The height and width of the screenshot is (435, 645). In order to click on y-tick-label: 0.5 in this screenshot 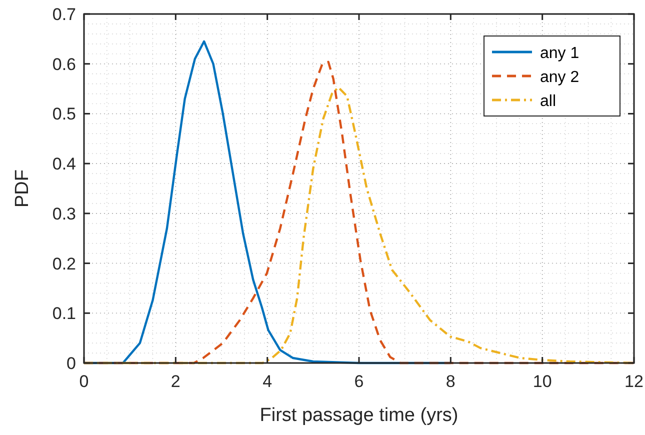, I will do `click(64, 114)`.